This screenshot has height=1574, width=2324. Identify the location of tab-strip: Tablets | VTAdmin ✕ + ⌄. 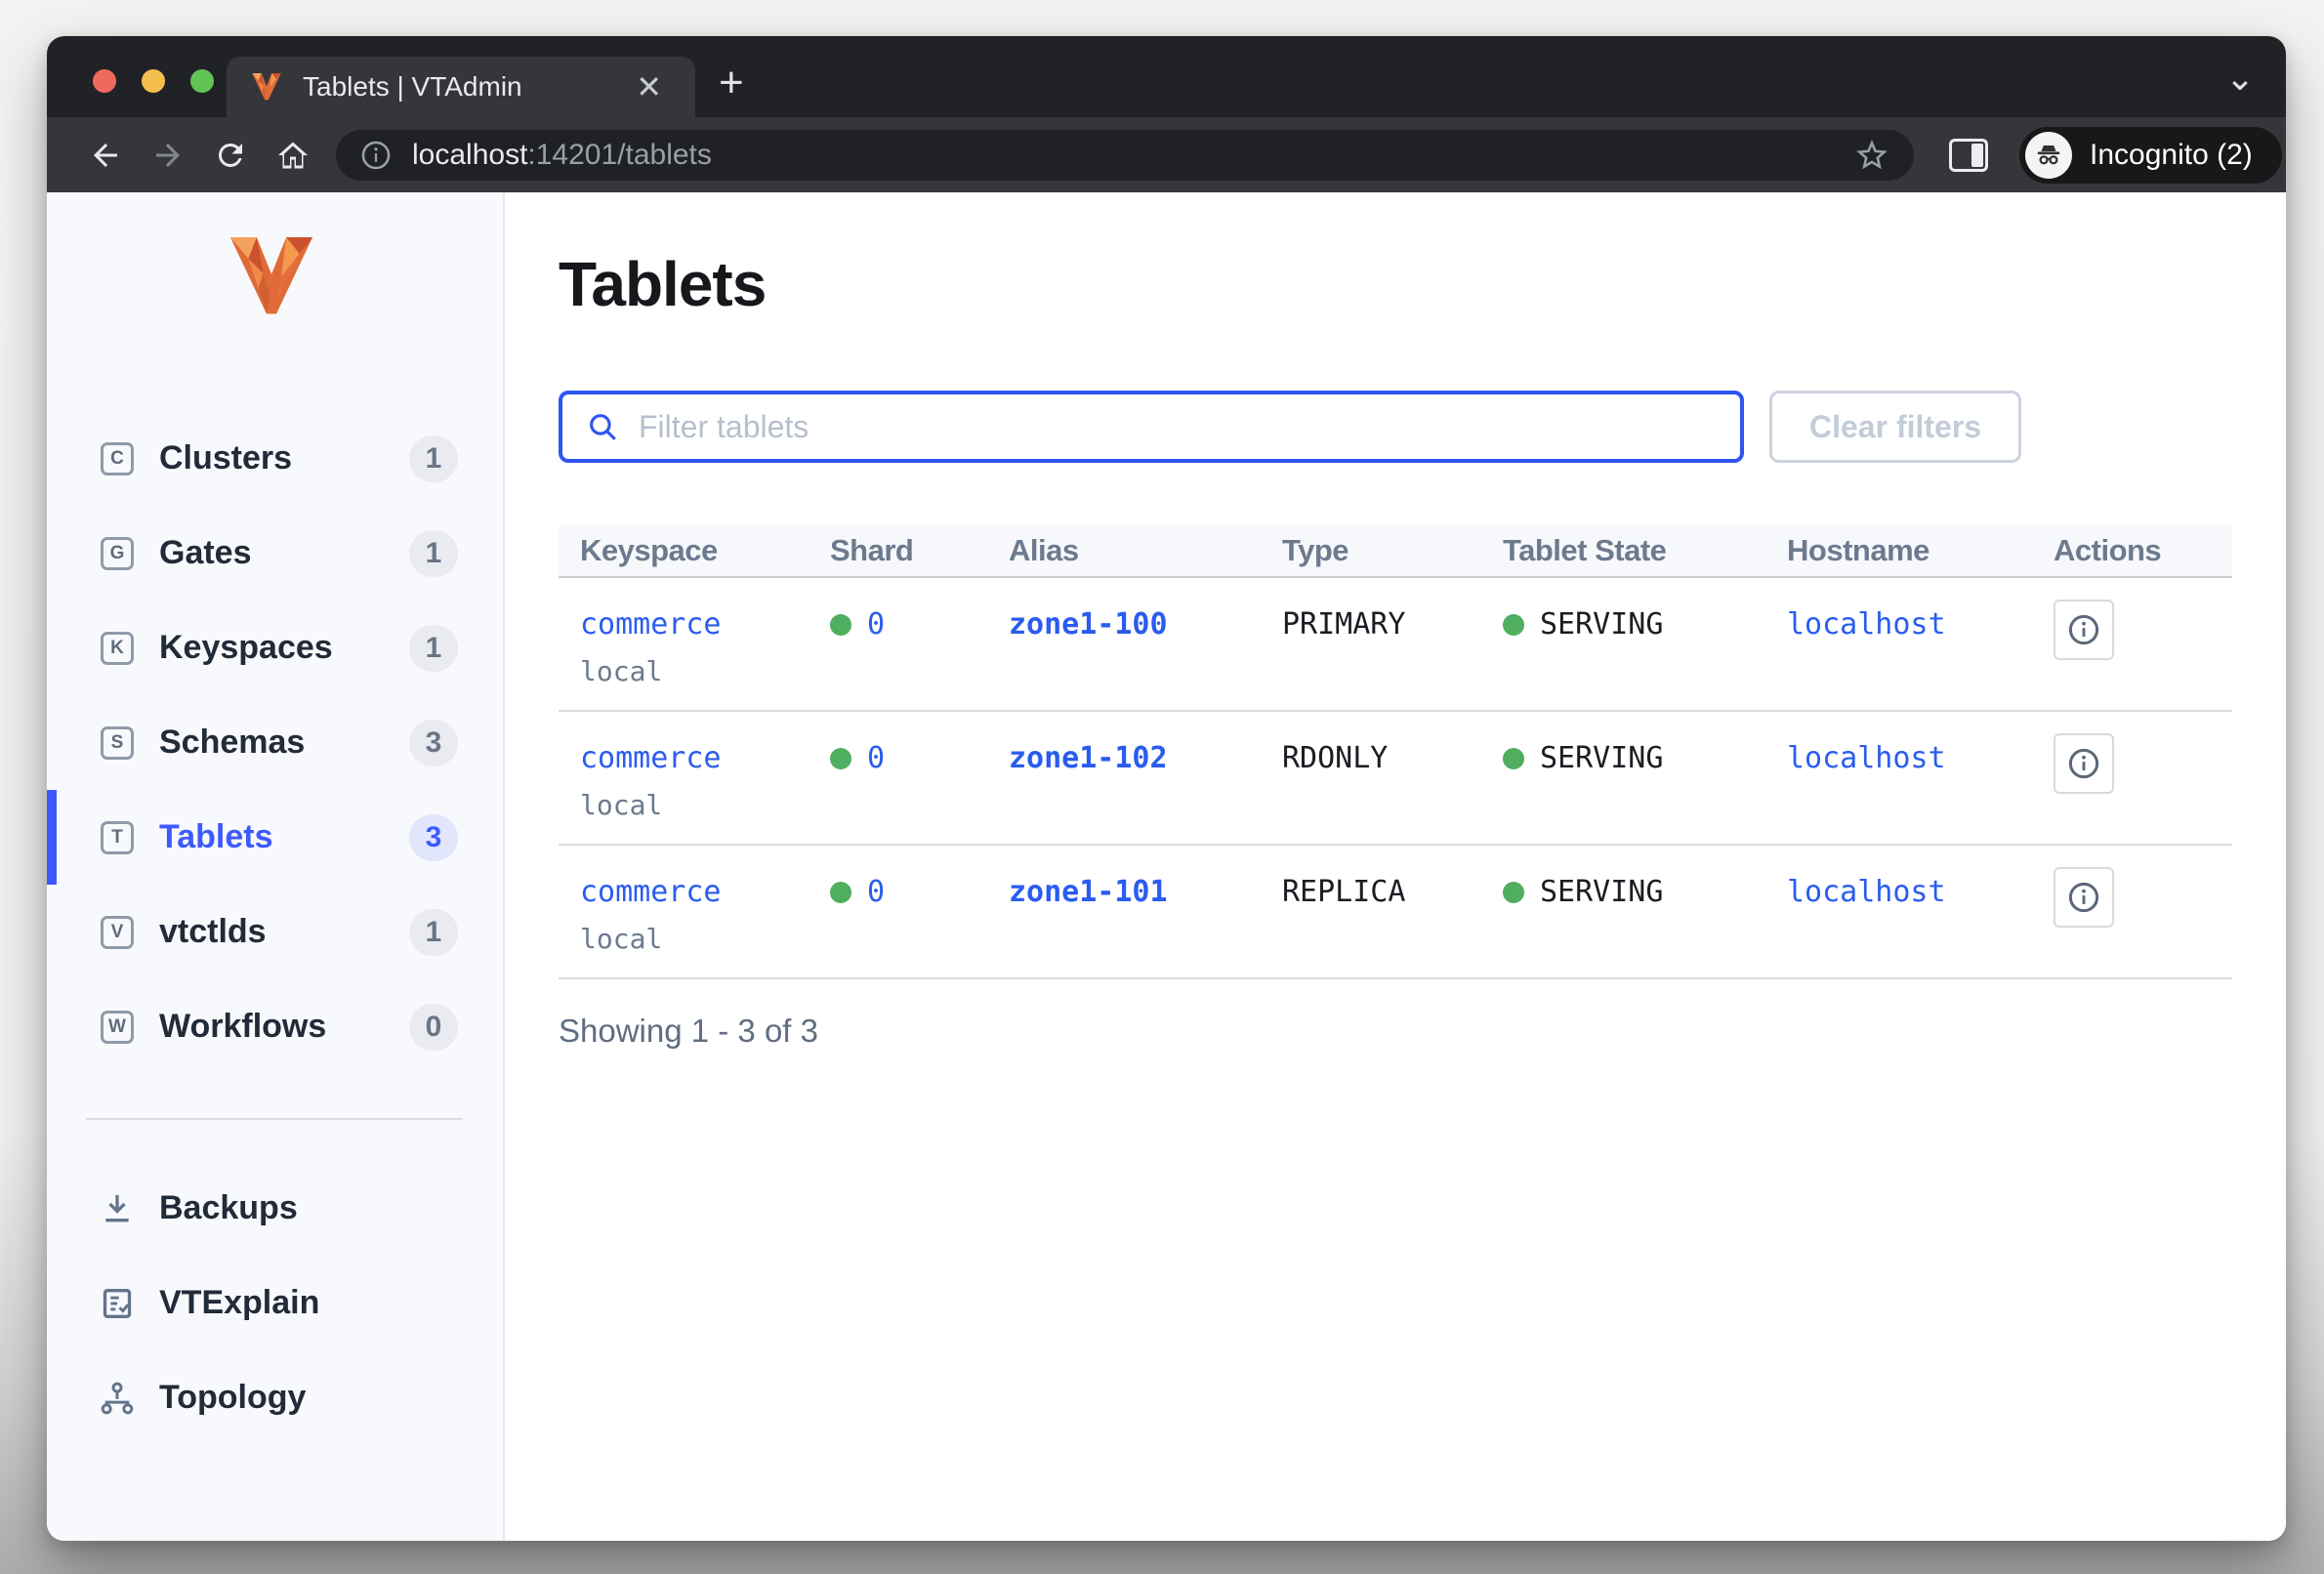
(1166, 76).